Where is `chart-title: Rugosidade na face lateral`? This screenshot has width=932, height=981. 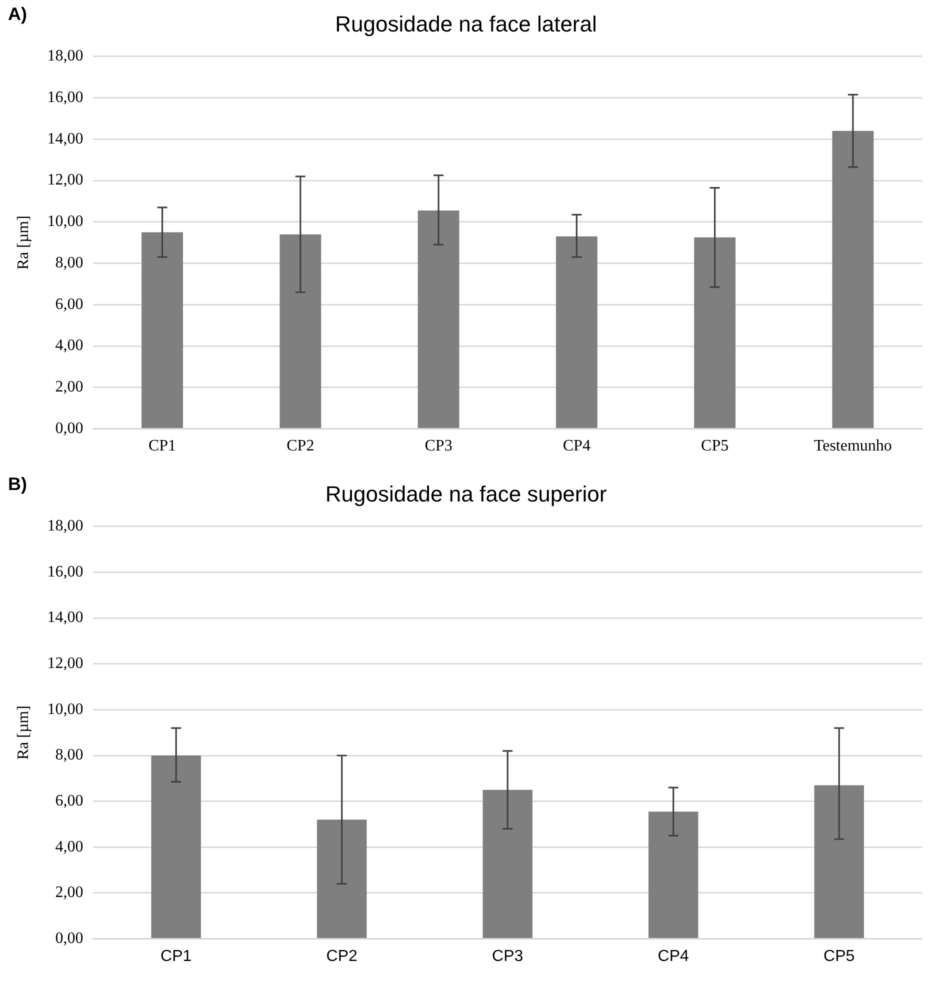 chart-title: Rugosidade na face lateral is located at coordinates (466, 23).